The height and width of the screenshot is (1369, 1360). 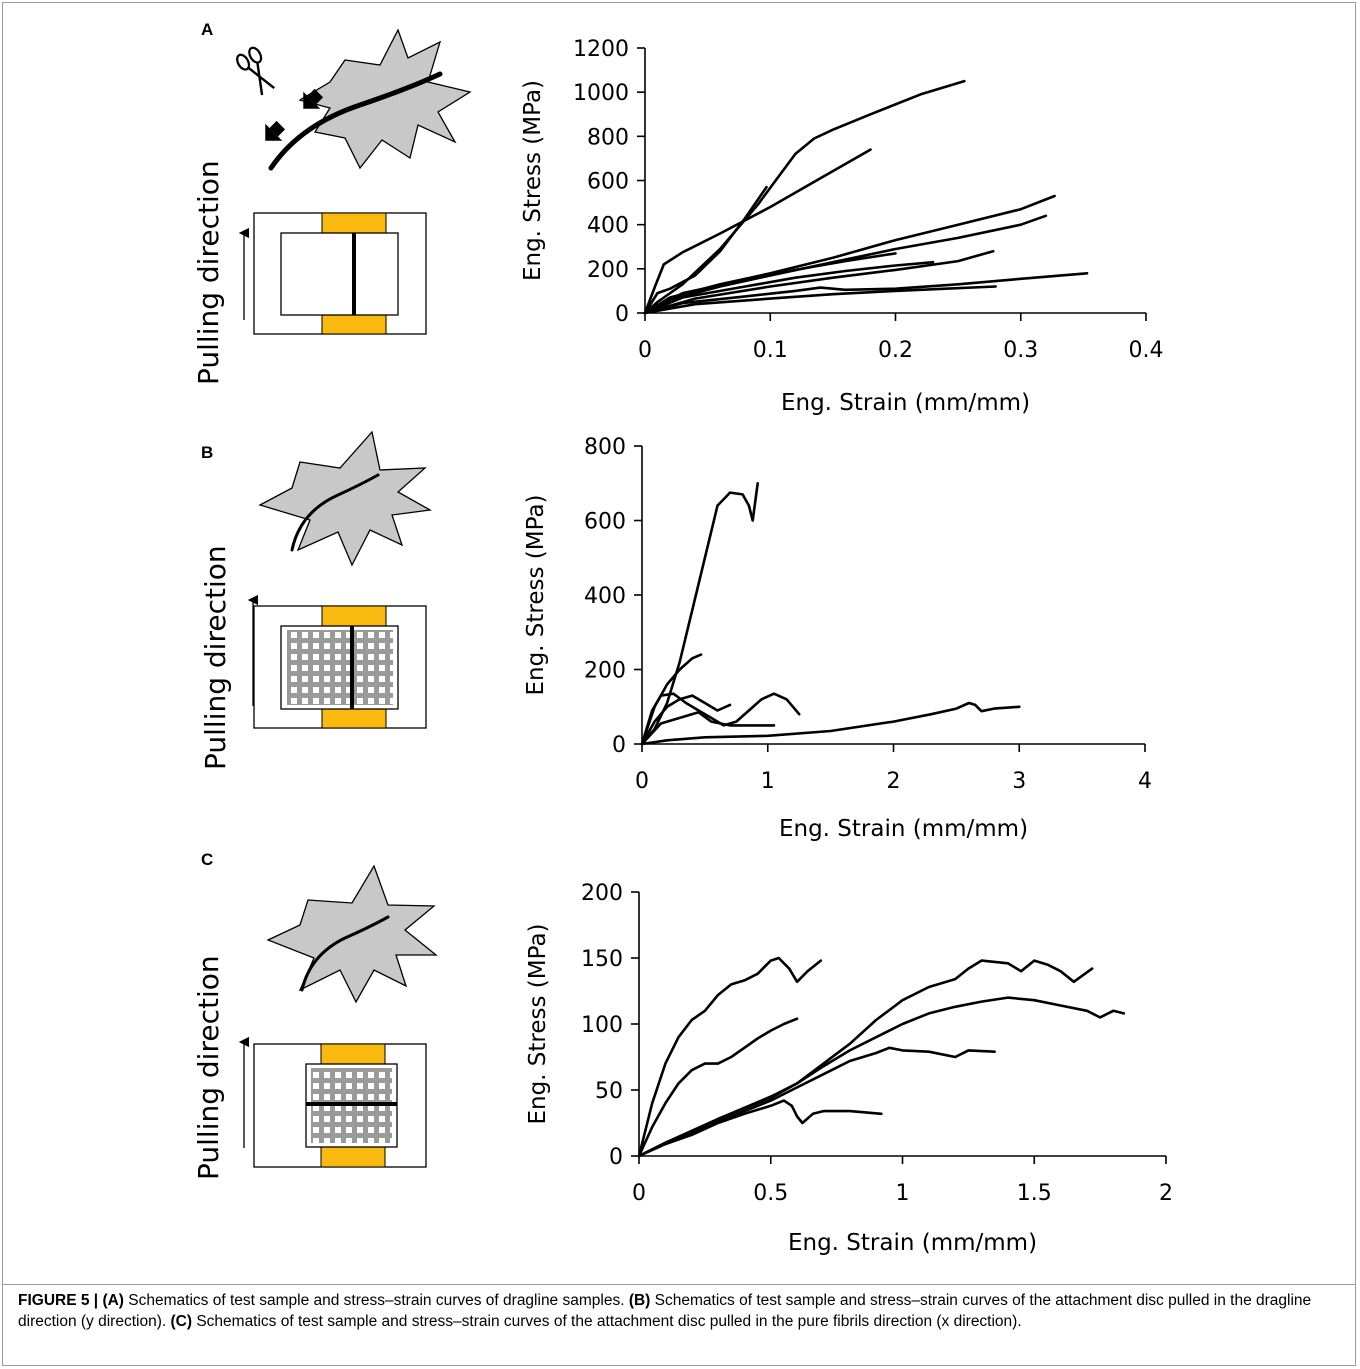 I want to click on x-tick-label: 3, so click(x=1019, y=781).